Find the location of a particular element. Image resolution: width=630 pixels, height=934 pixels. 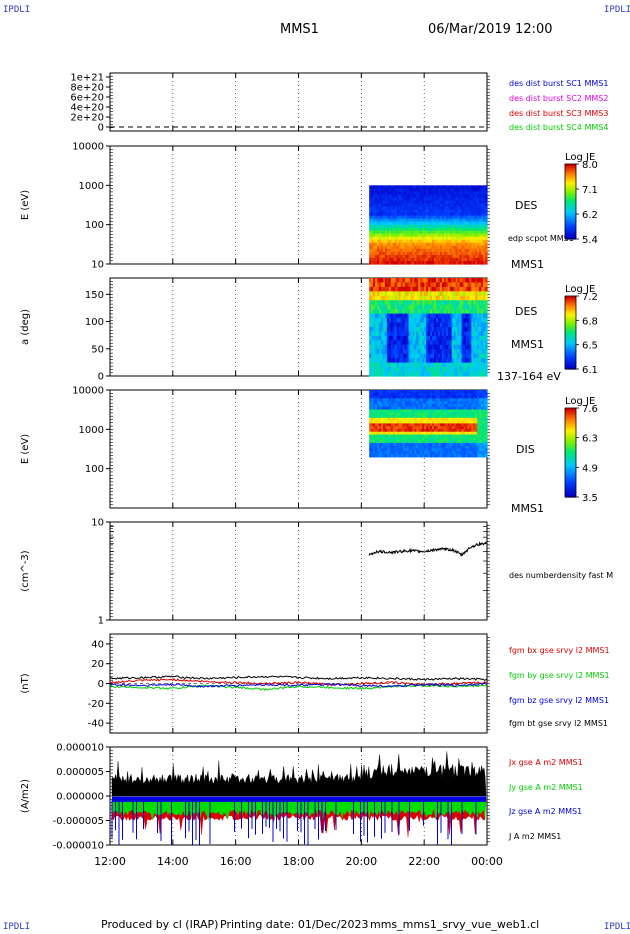

panel-label-scpot: edp scpot MMS1 is located at coordinates (541, 238).